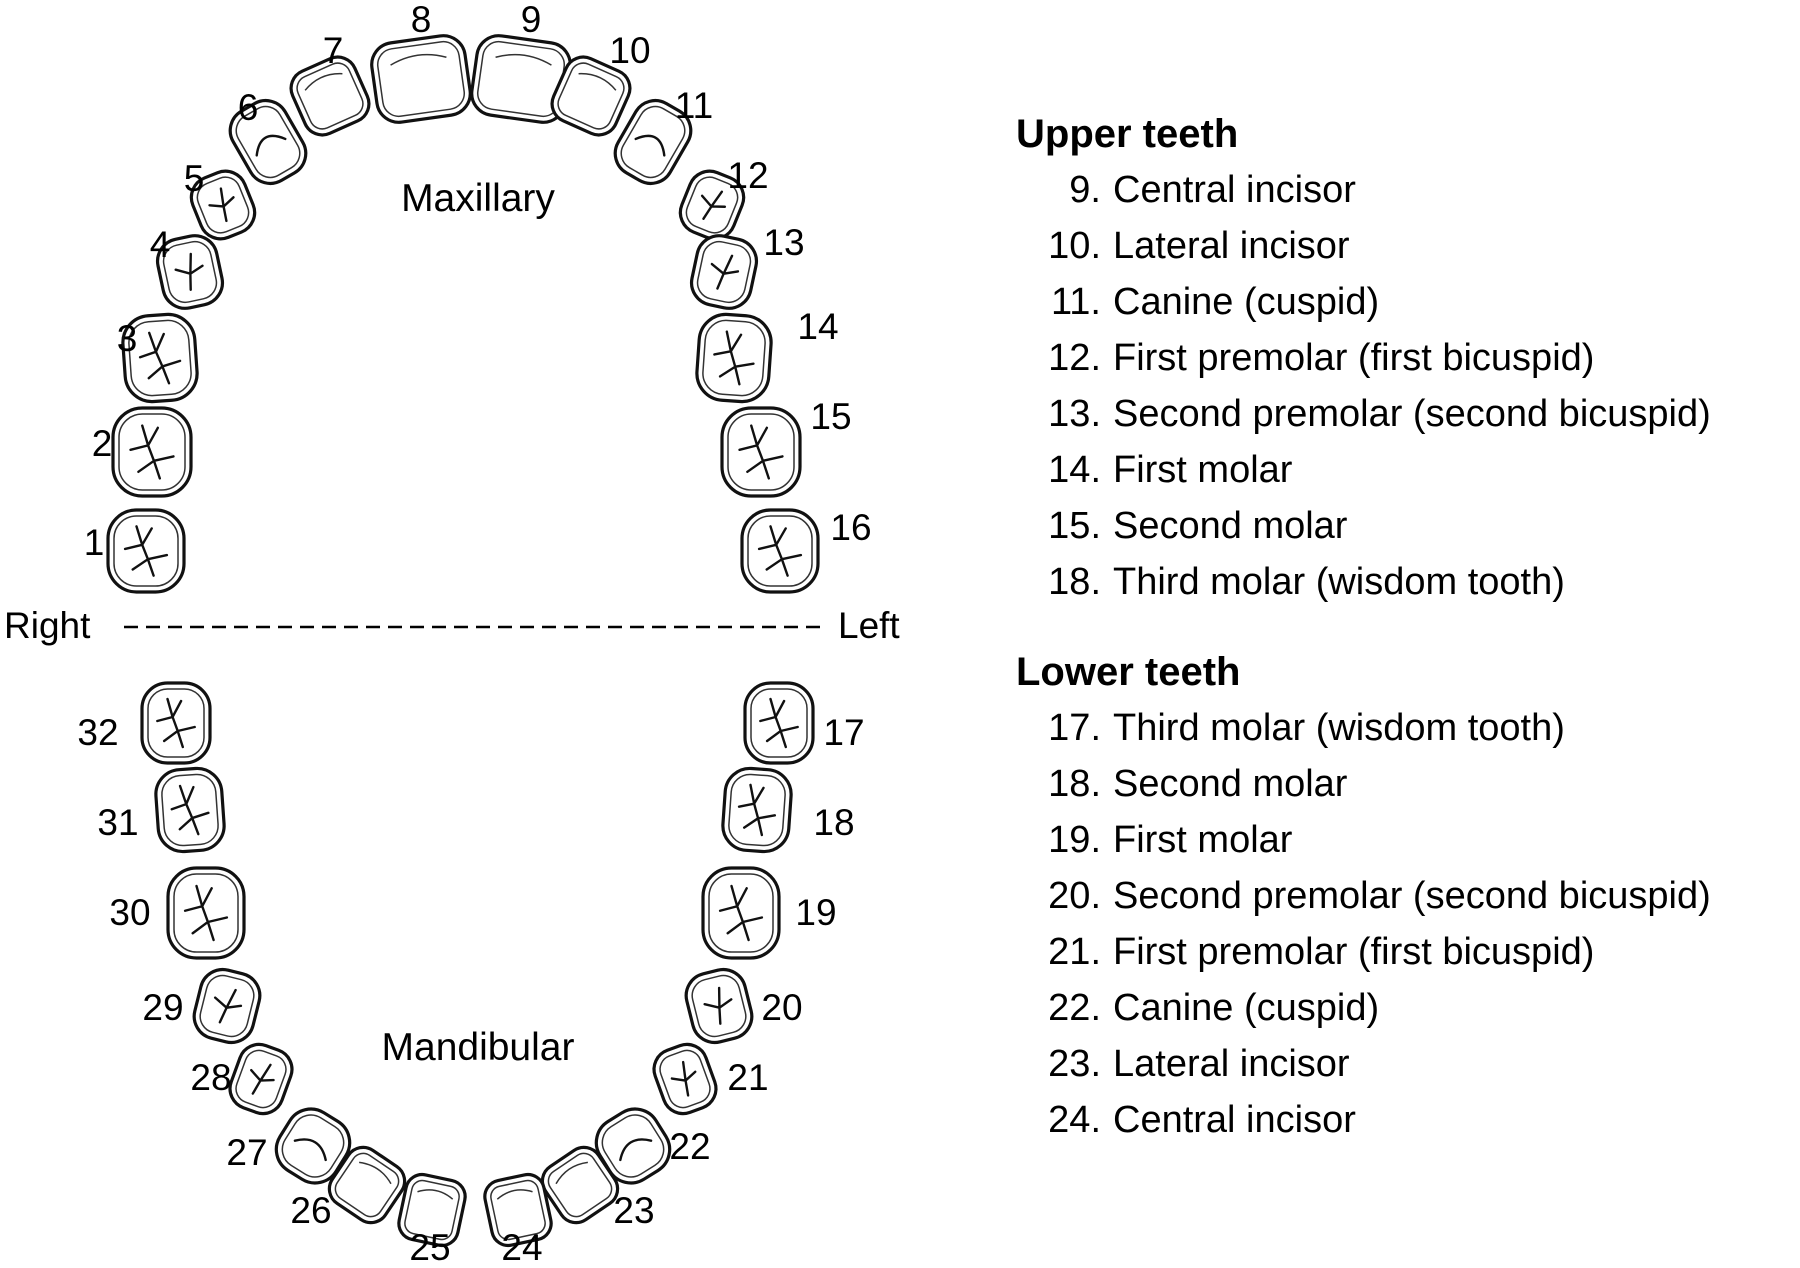  Describe the element at coordinates (1354, 358) in the screenshot. I see `legend-item-label: First premolar (first bicuspid)` at that location.